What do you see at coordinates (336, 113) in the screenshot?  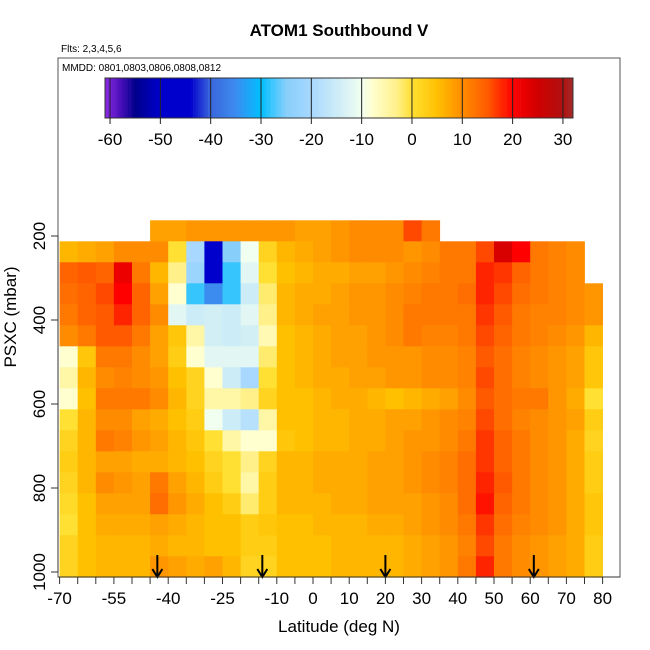 I see `colorbar: -60 -50 -40 -30 -20 -10 0 10 20 30` at bounding box center [336, 113].